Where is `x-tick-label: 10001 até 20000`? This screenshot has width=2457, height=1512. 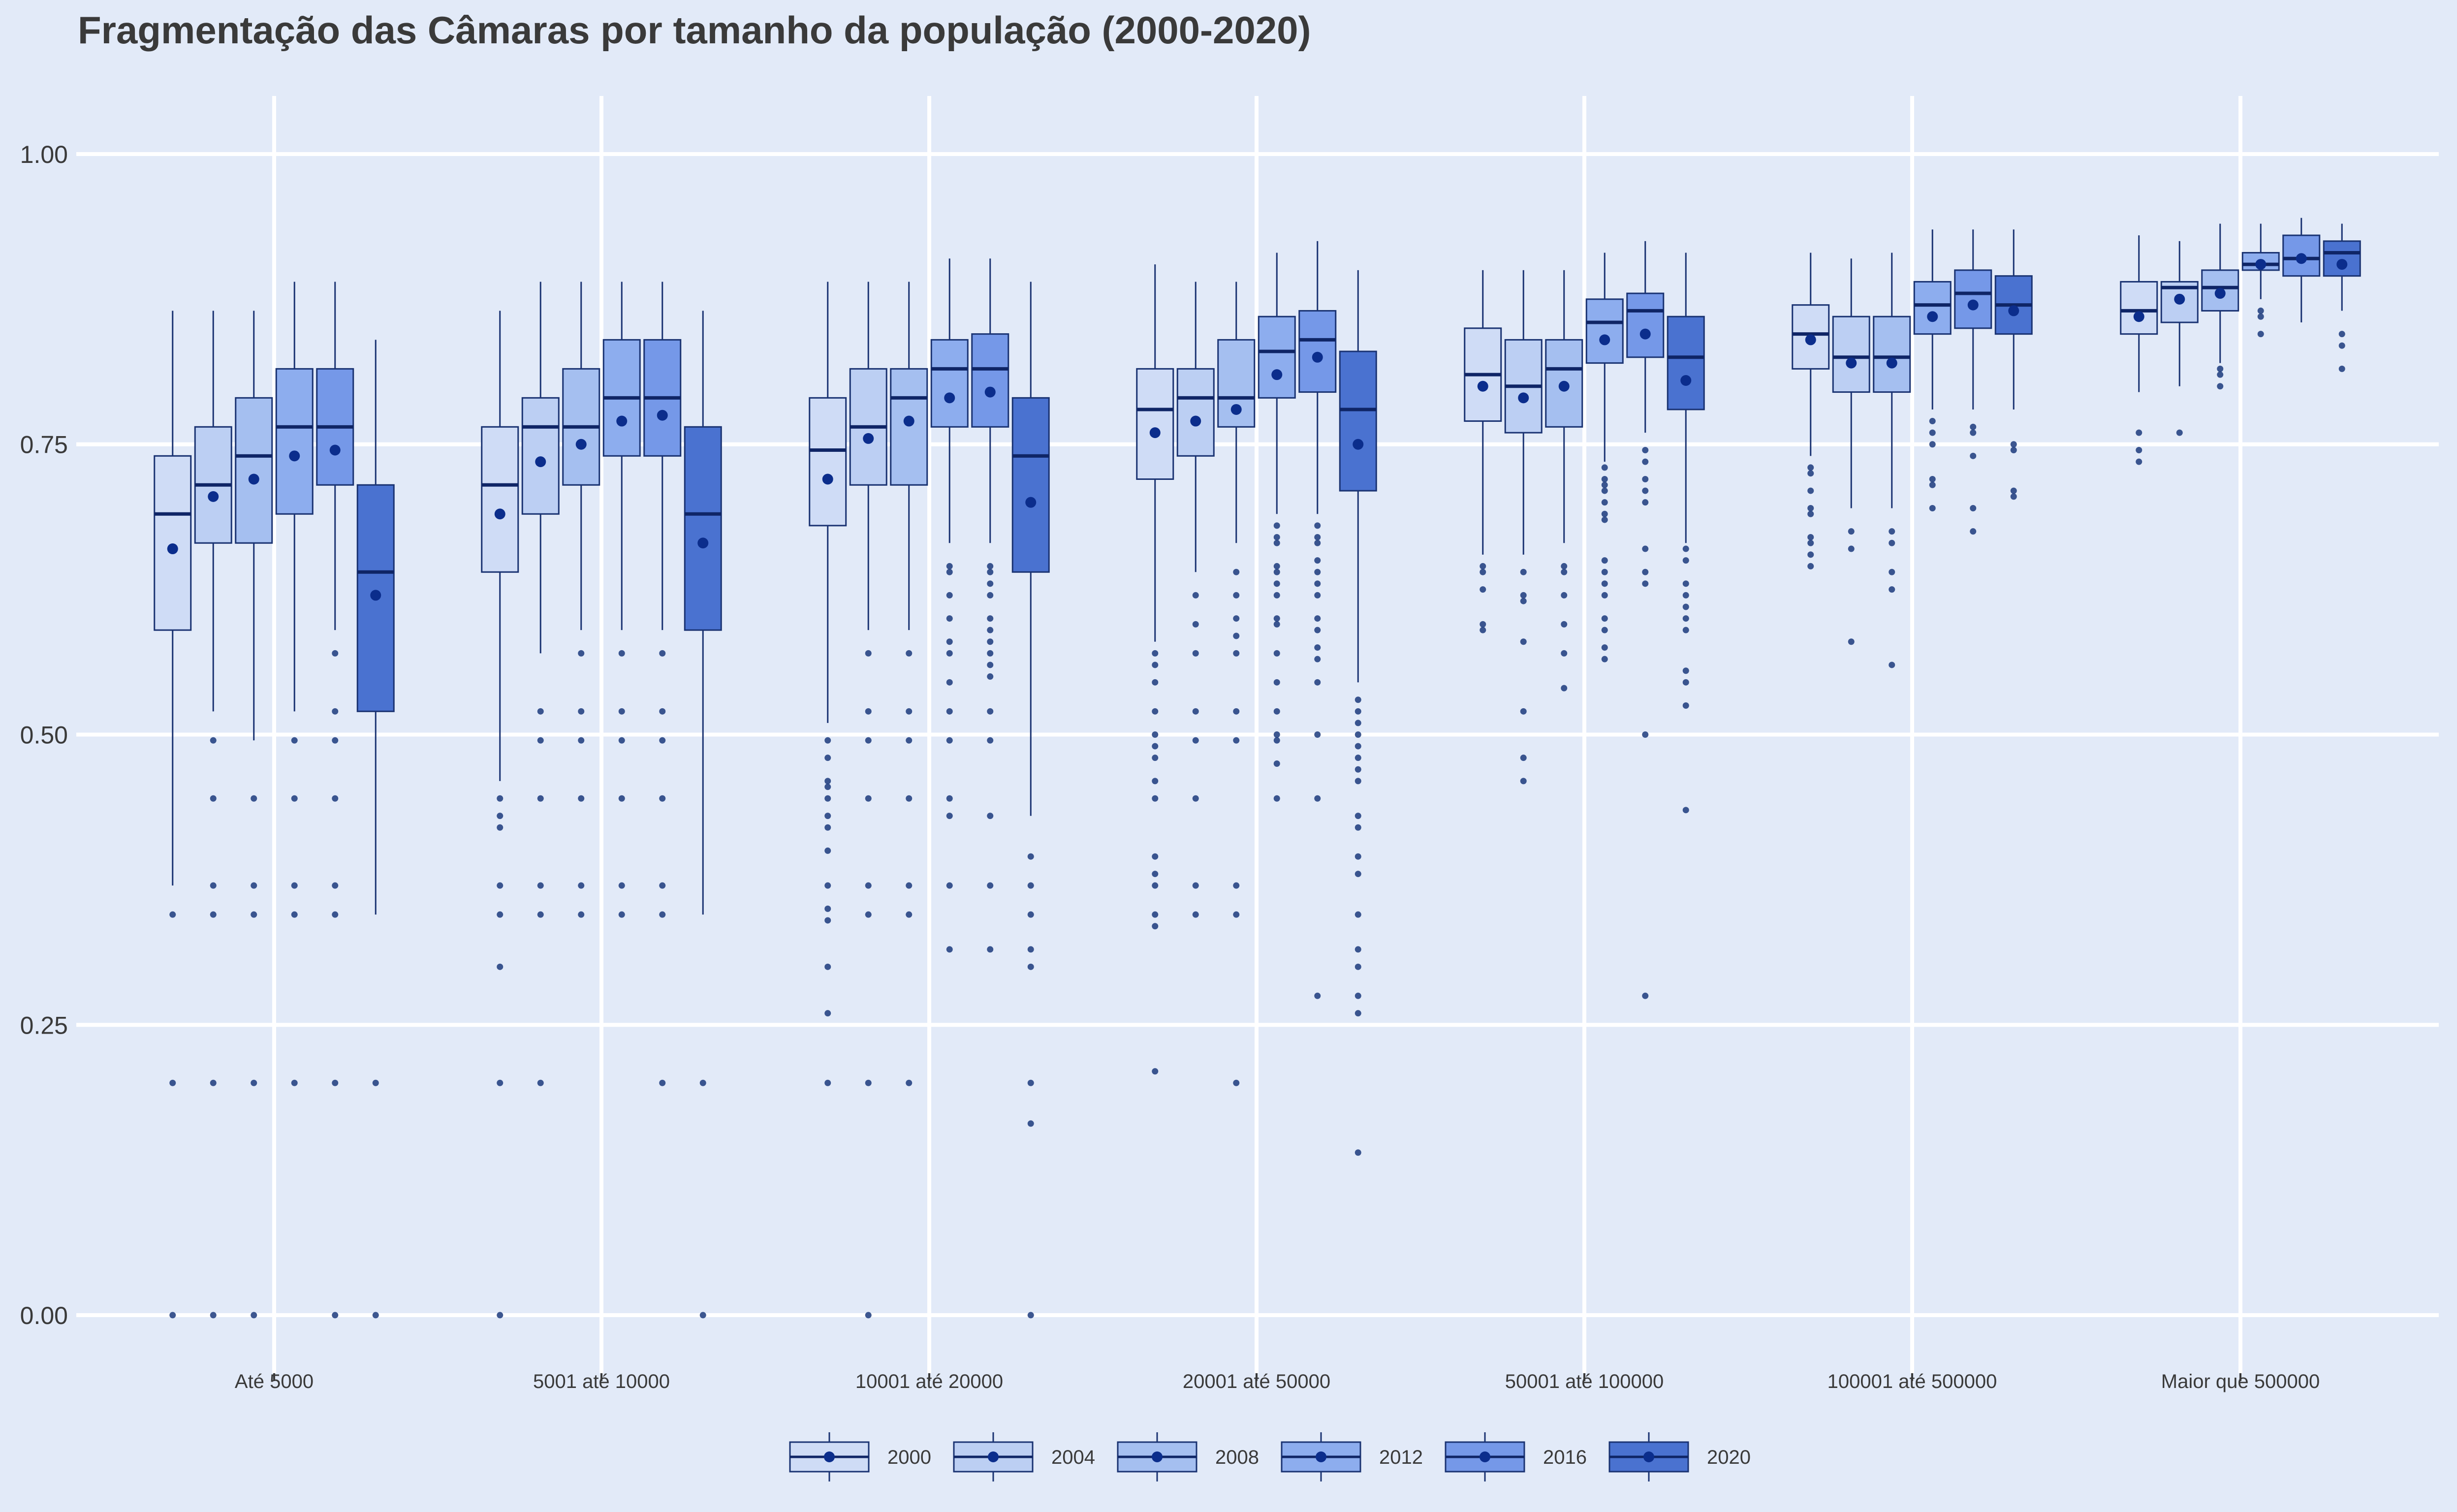
x-tick-label: 10001 até 20000 is located at coordinates (929, 1381).